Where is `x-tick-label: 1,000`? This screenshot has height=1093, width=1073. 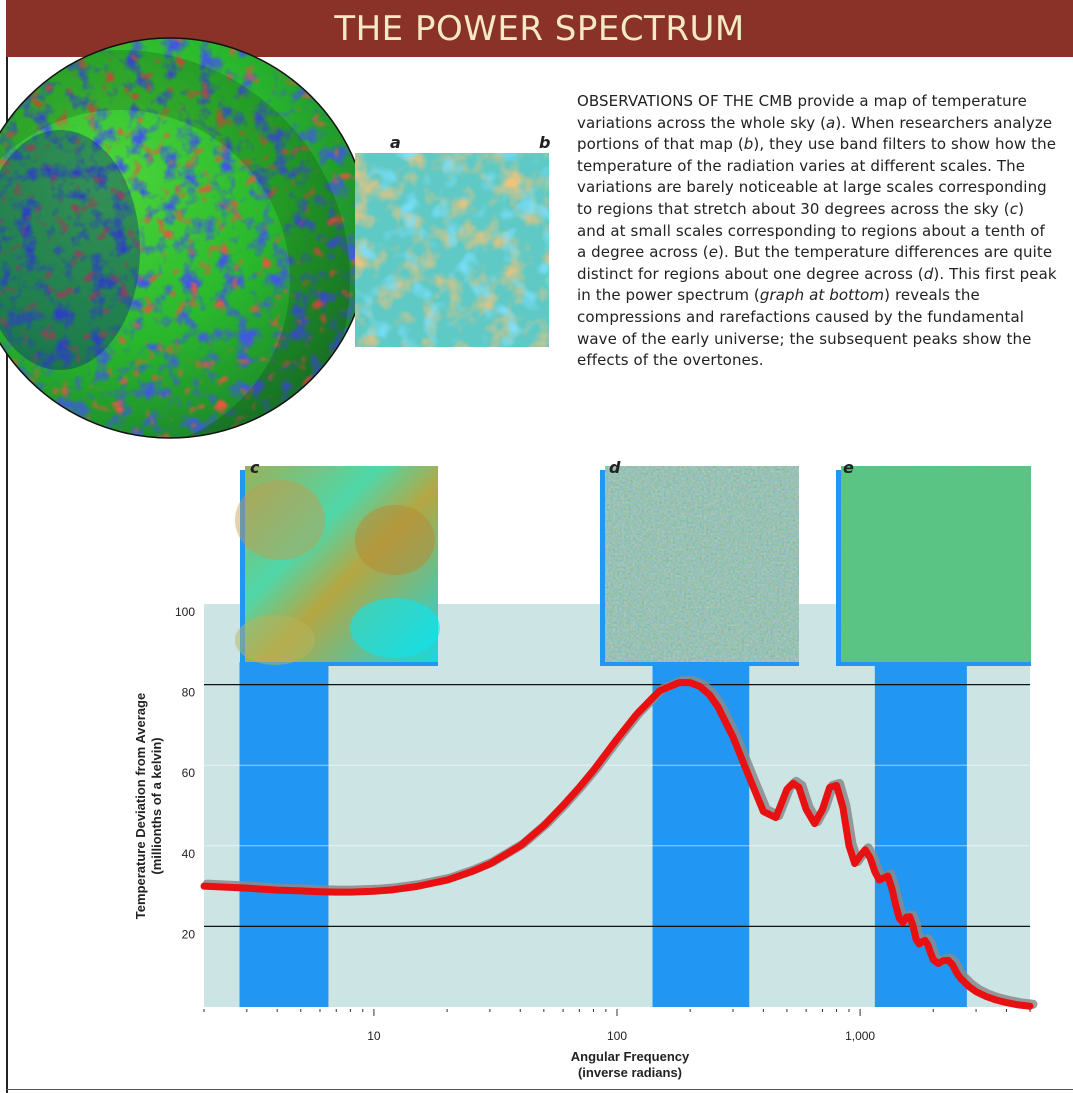 x-tick-label: 1,000 is located at coordinates (860, 1036).